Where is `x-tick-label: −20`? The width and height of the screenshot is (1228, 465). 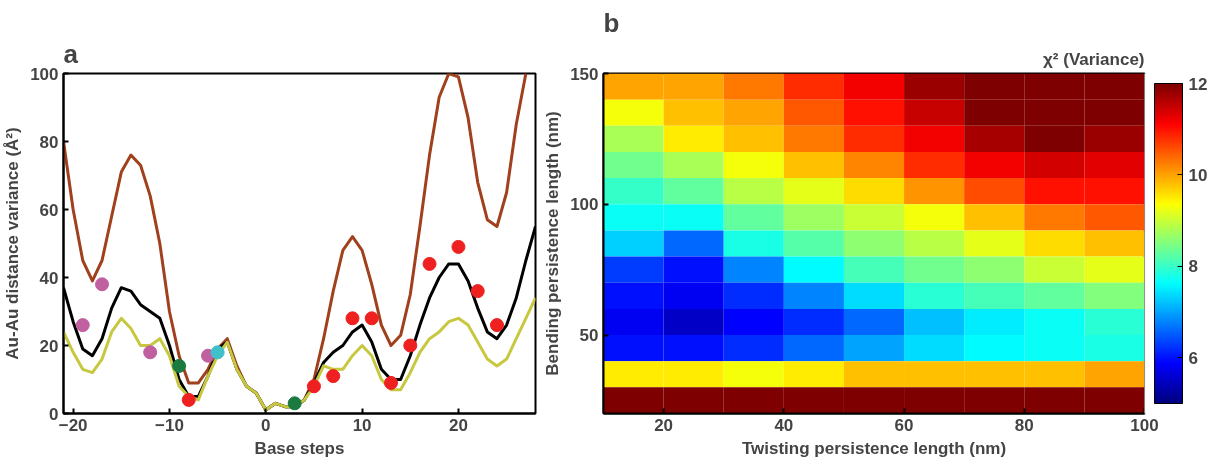
x-tick-label: −20 is located at coordinates (73, 425).